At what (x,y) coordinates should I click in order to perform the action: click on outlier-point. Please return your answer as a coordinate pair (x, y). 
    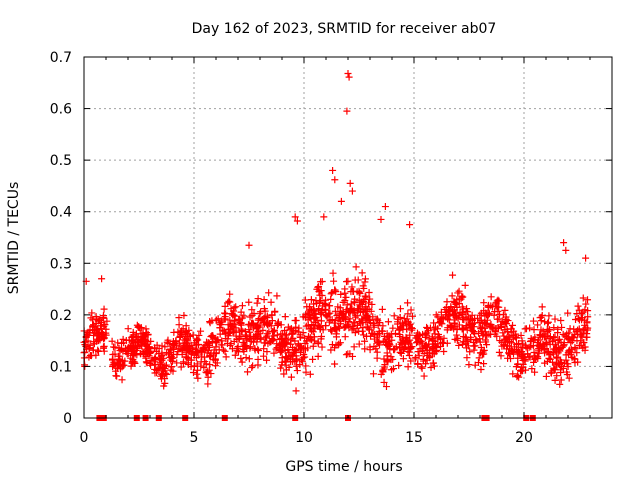
    Looking at the image, I should click on (410, 225).